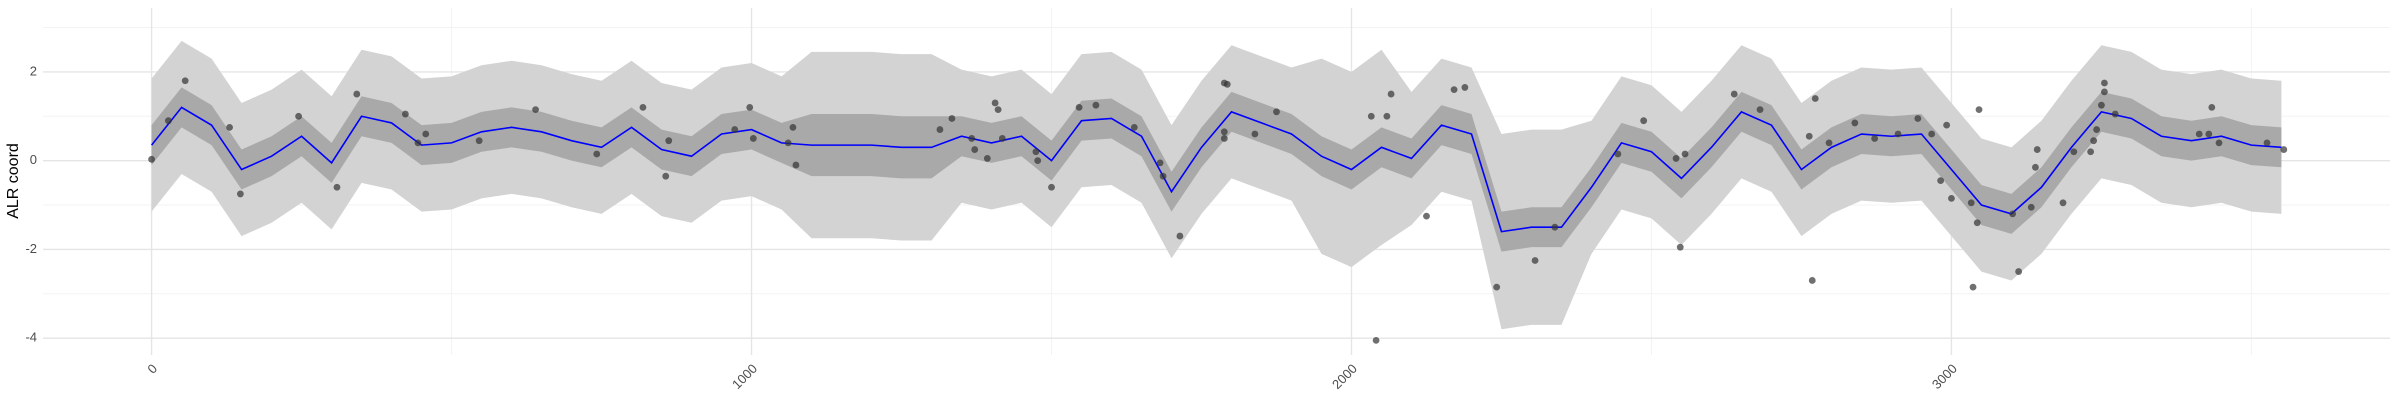  What do you see at coordinates (31, 248) in the screenshot?
I see `y-tick-label: -2` at bounding box center [31, 248].